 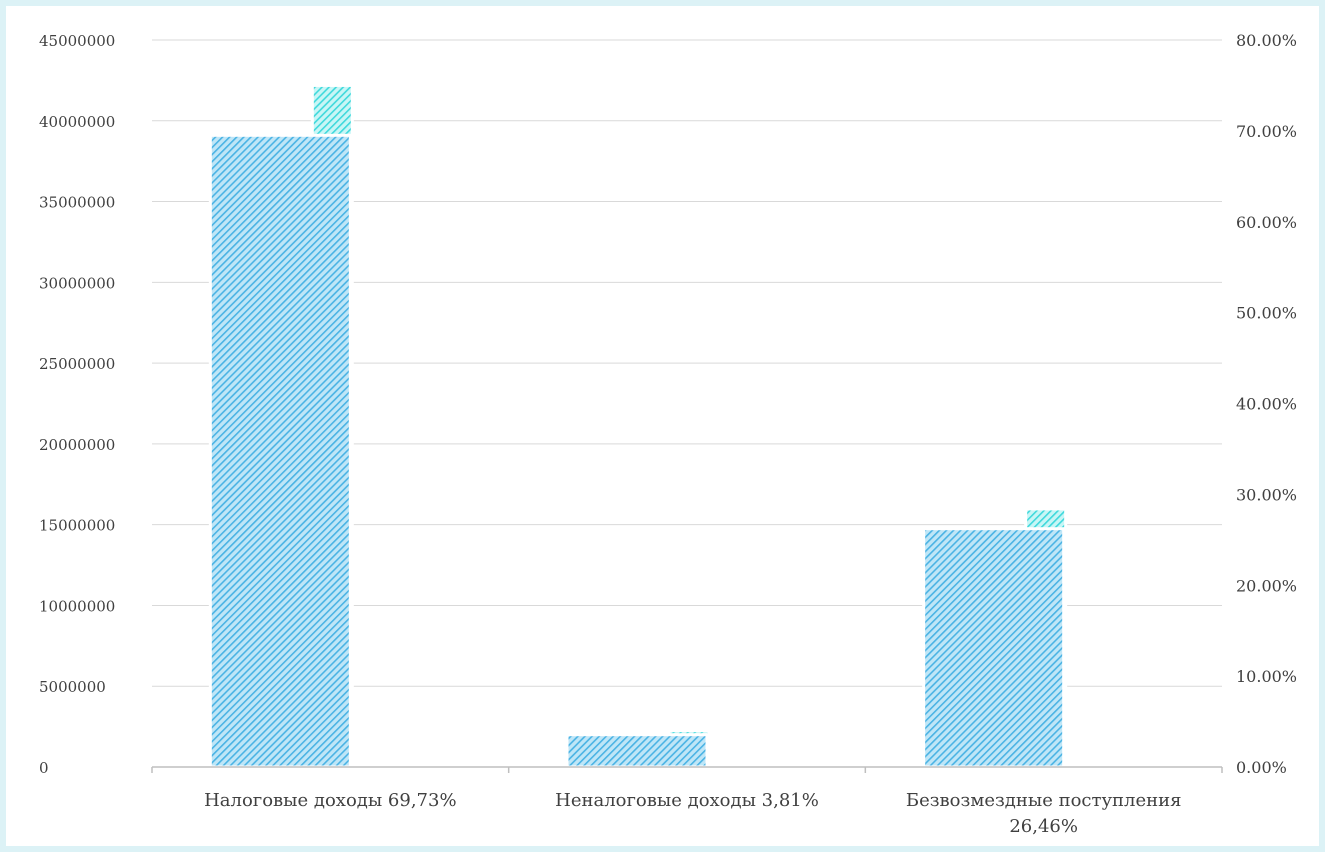 I want to click on left-tick-label: 25000000, so click(x=77, y=364).